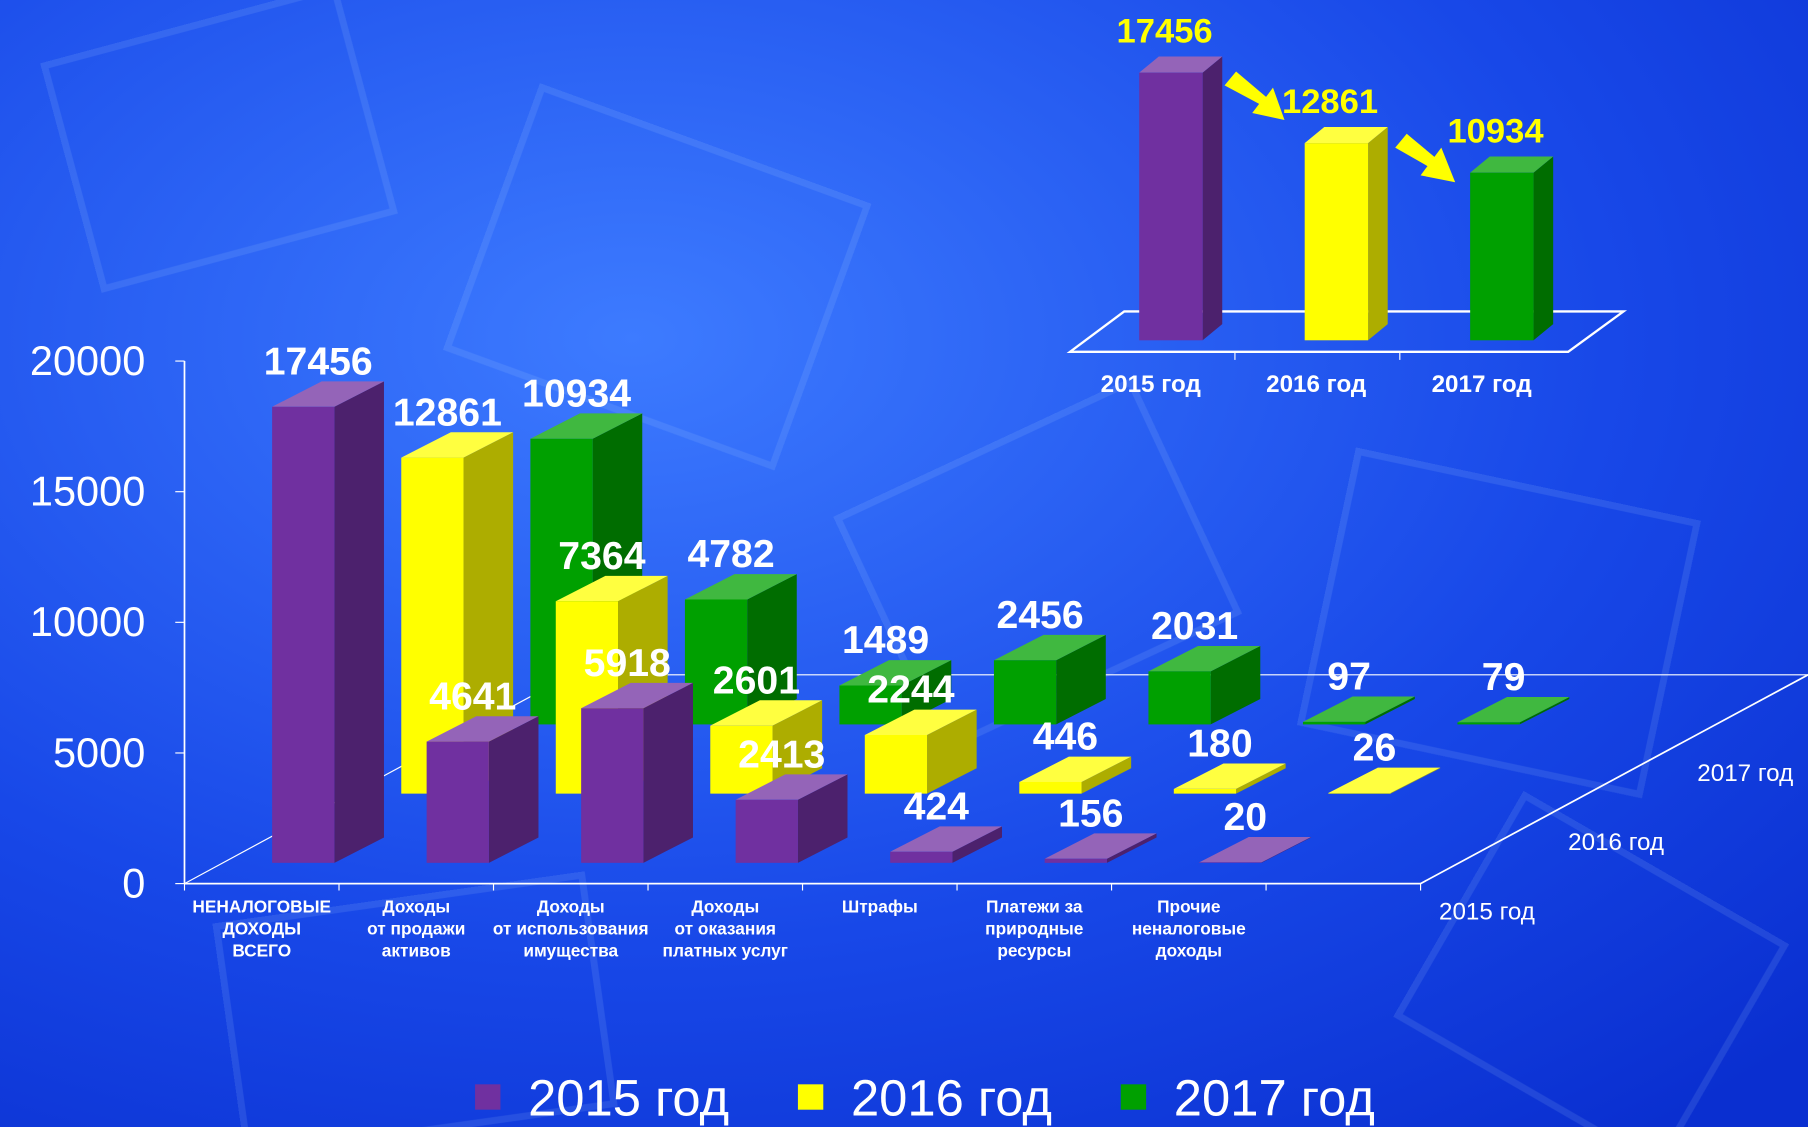 The height and width of the screenshot is (1127, 1808). What do you see at coordinates (318, 361) in the screenshot?
I see `value-label: 17456` at bounding box center [318, 361].